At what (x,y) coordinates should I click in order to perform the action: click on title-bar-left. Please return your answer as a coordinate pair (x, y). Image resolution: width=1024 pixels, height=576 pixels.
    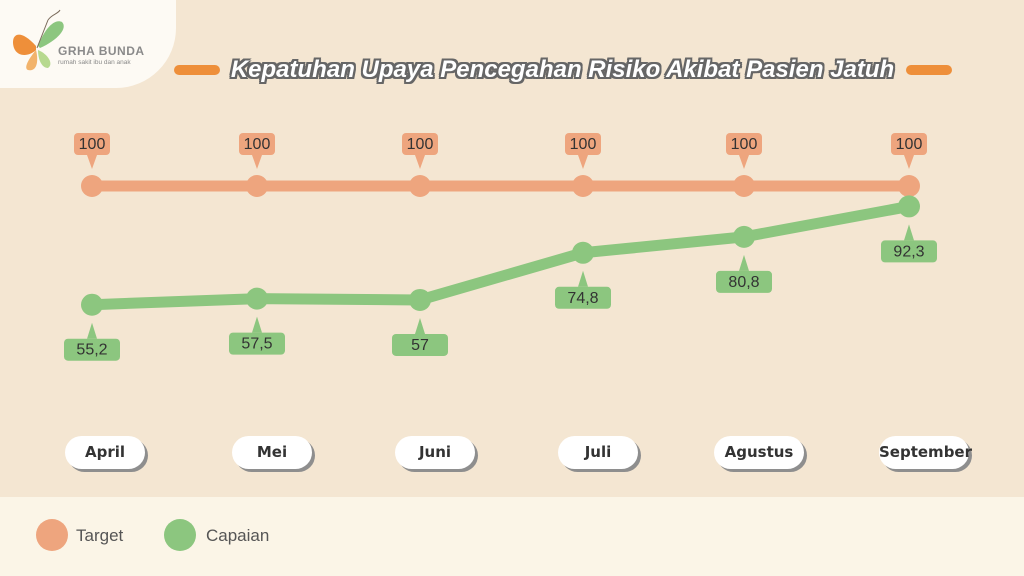
    Looking at the image, I should click on (197, 70).